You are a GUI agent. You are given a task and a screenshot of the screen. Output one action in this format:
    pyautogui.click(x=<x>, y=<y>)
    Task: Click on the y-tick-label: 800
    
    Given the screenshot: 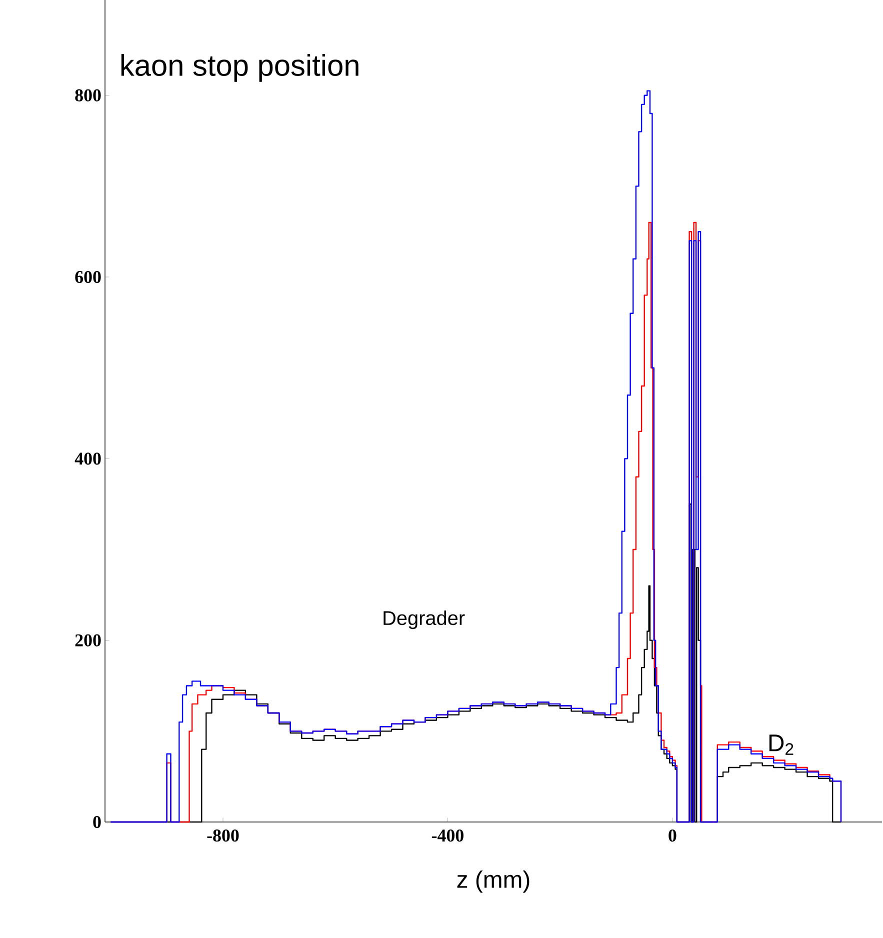 What is the action you would take?
    pyautogui.click(x=88, y=95)
    